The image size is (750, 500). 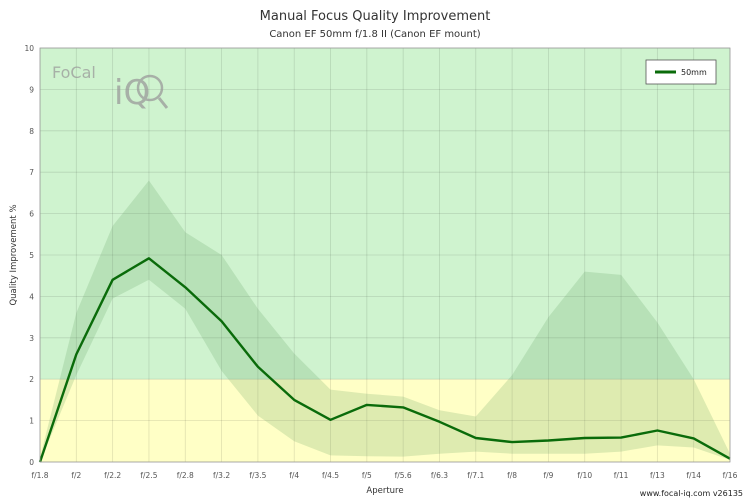 I want to click on y-tick-label: 7, so click(x=31, y=172).